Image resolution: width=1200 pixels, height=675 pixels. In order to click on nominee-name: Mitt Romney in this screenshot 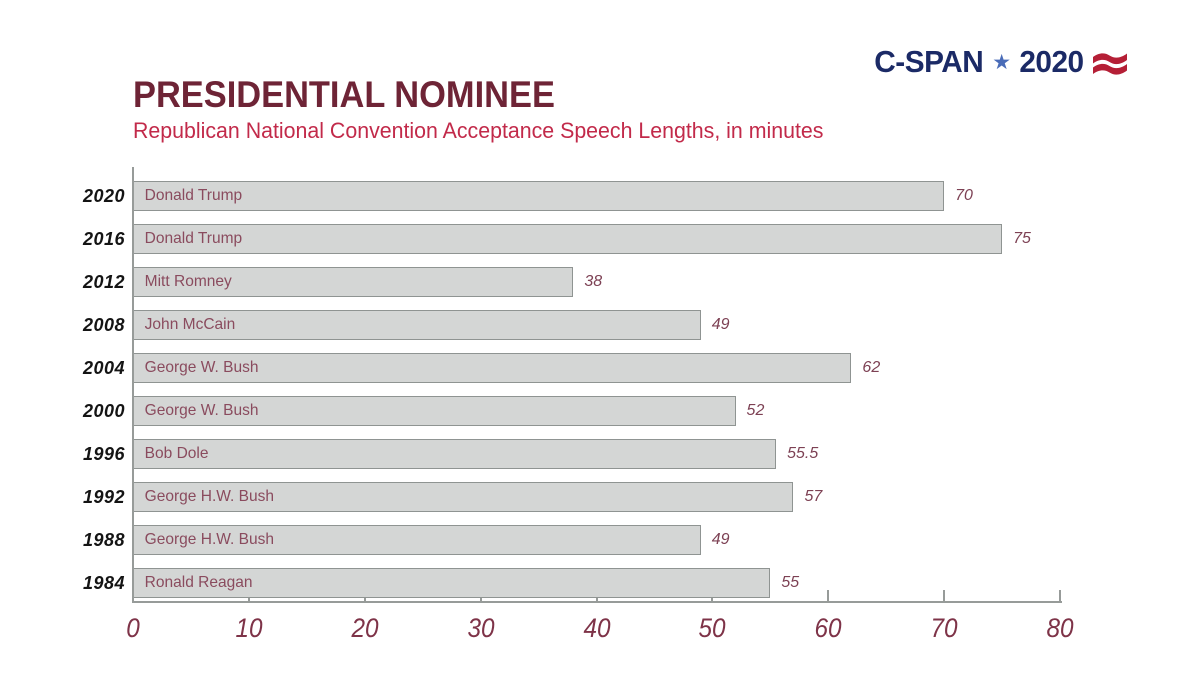, I will do `click(188, 281)`.